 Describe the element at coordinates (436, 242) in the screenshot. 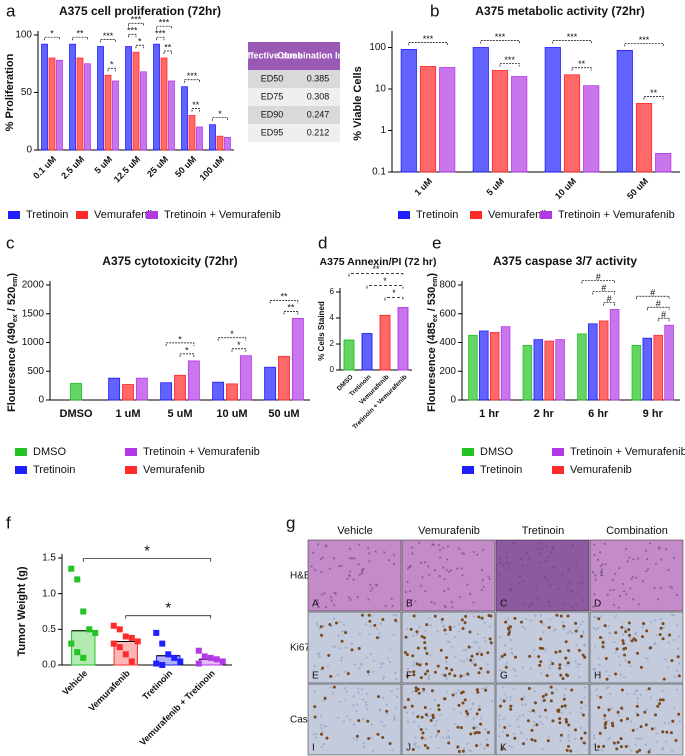

I see `panel-label: e` at that location.